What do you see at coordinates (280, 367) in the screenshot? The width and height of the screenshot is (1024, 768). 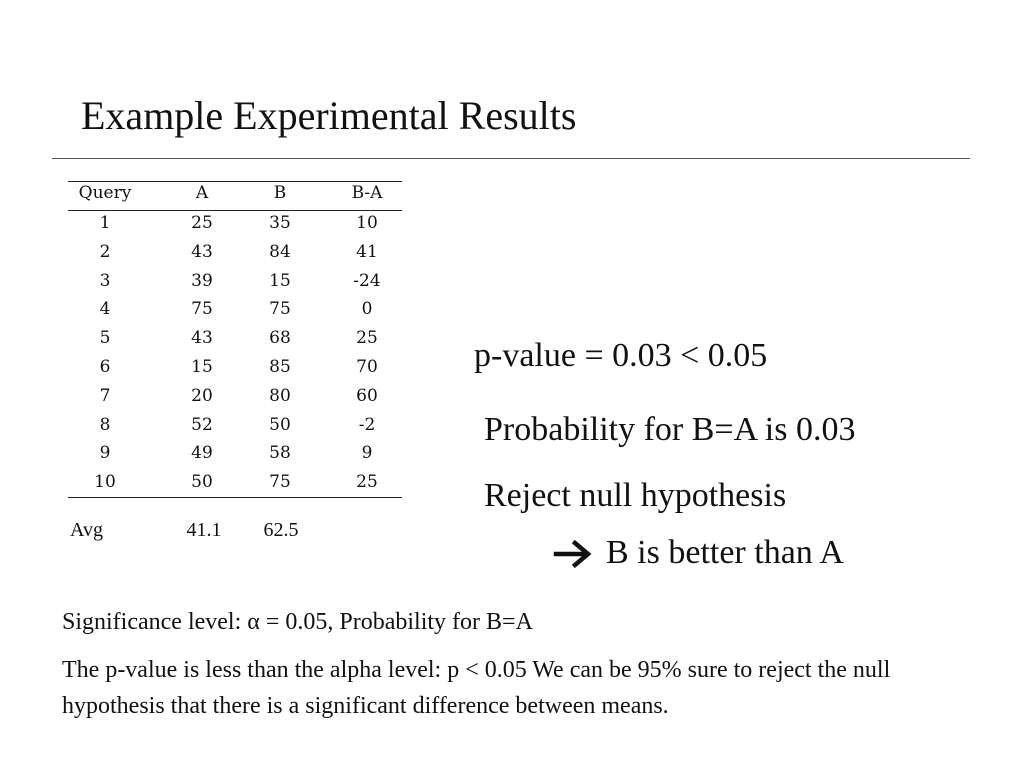 I see `table-cell: 85` at bounding box center [280, 367].